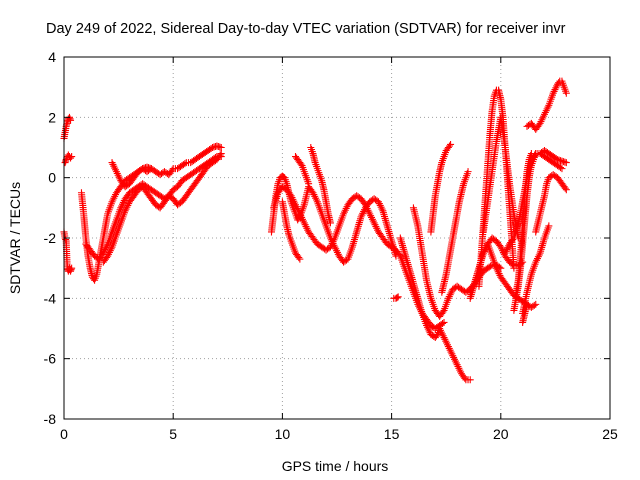  I want to click on y-tick-label-6: 4, so click(52, 57).